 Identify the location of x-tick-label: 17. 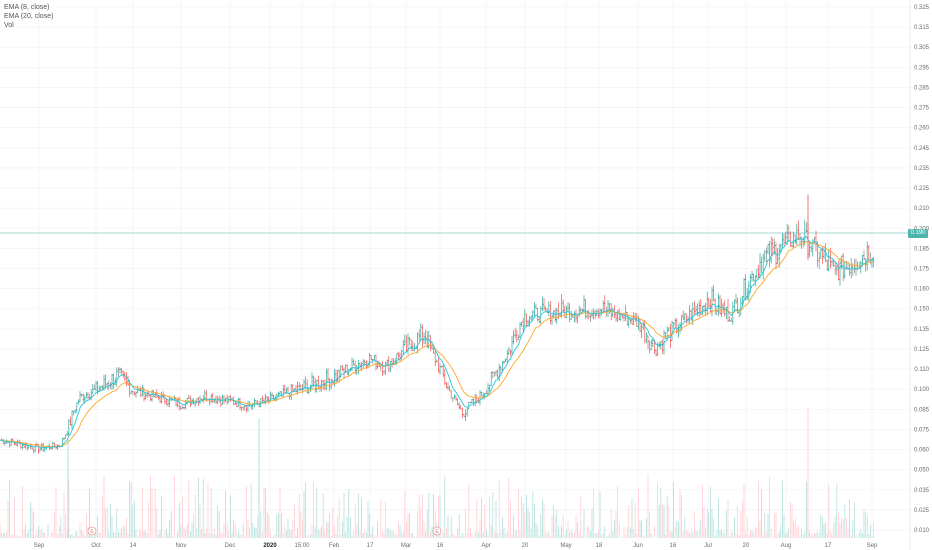
(370, 546).